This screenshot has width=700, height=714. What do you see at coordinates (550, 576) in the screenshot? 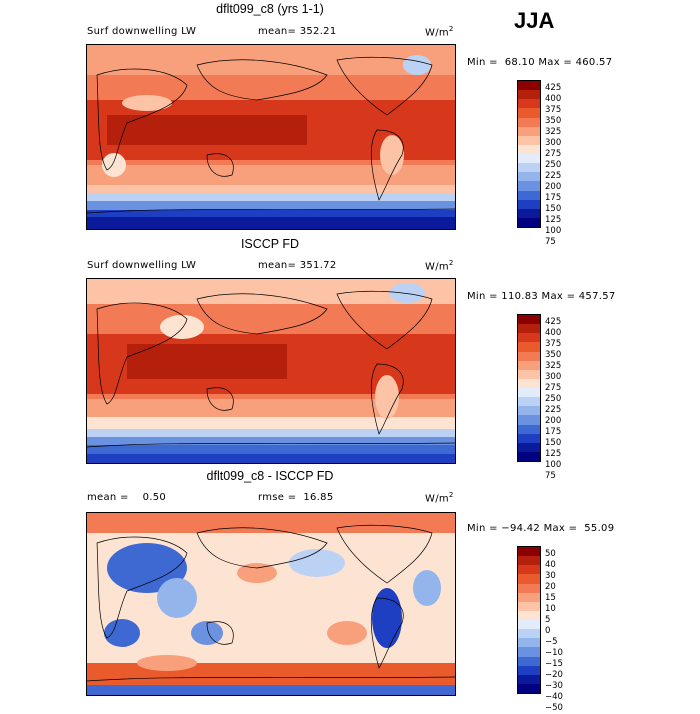
I see `colorbar-tick: 30` at bounding box center [550, 576].